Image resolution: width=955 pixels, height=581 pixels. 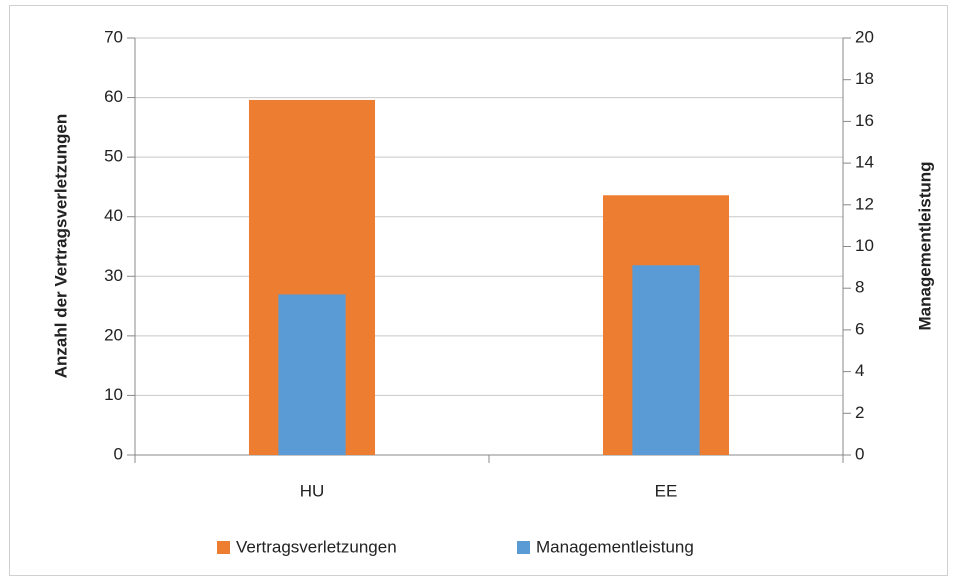 What do you see at coordinates (113, 156) in the screenshot?
I see `y-tick-label: 50` at bounding box center [113, 156].